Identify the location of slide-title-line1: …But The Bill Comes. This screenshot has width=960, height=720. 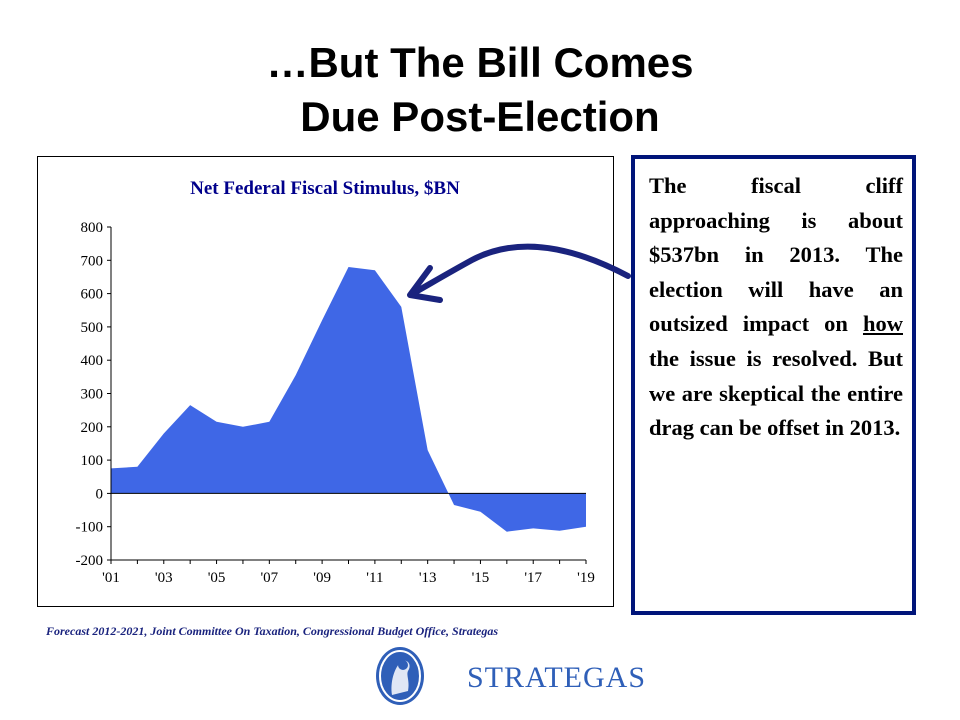
(480, 62).